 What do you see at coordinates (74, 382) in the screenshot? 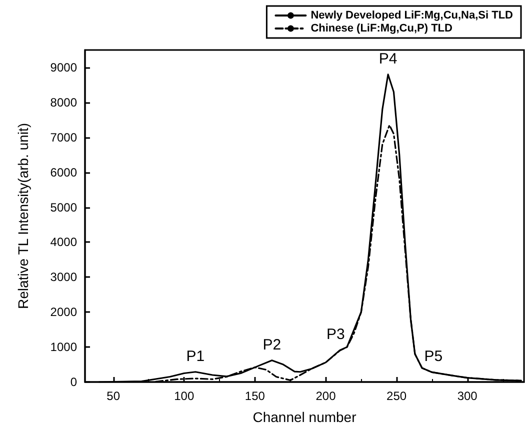
I see `y-tick-label: 0` at bounding box center [74, 382].